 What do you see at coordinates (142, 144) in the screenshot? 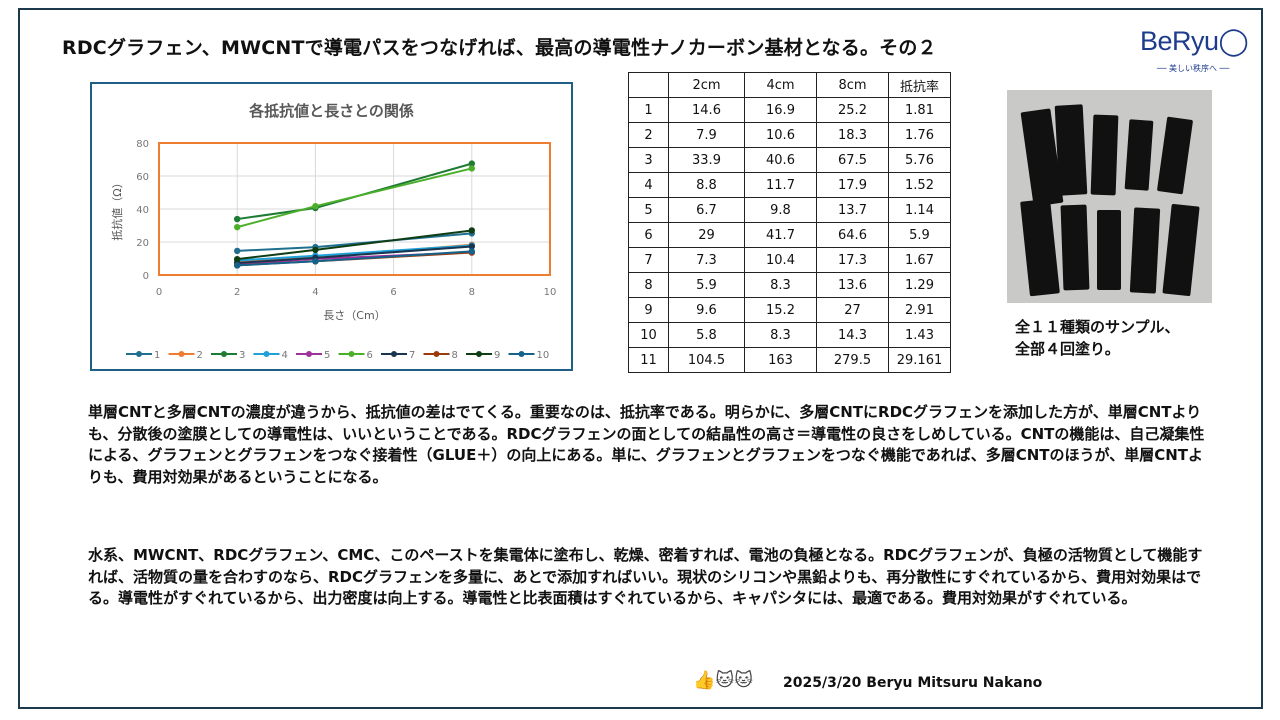
I see `y-tick-label: 80` at bounding box center [142, 144].